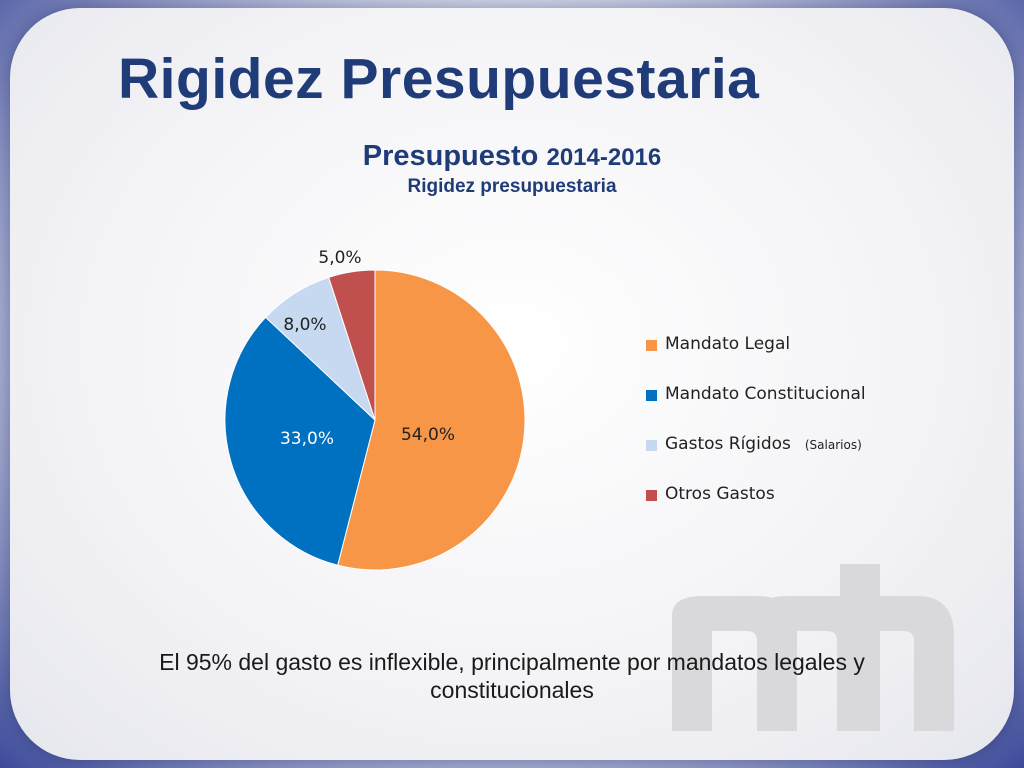 The width and height of the screenshot is (1024, 768). Describe the element at coordinates (728, 344) in the screenshot. I see `legend-label: Mandato Legal` at that location.